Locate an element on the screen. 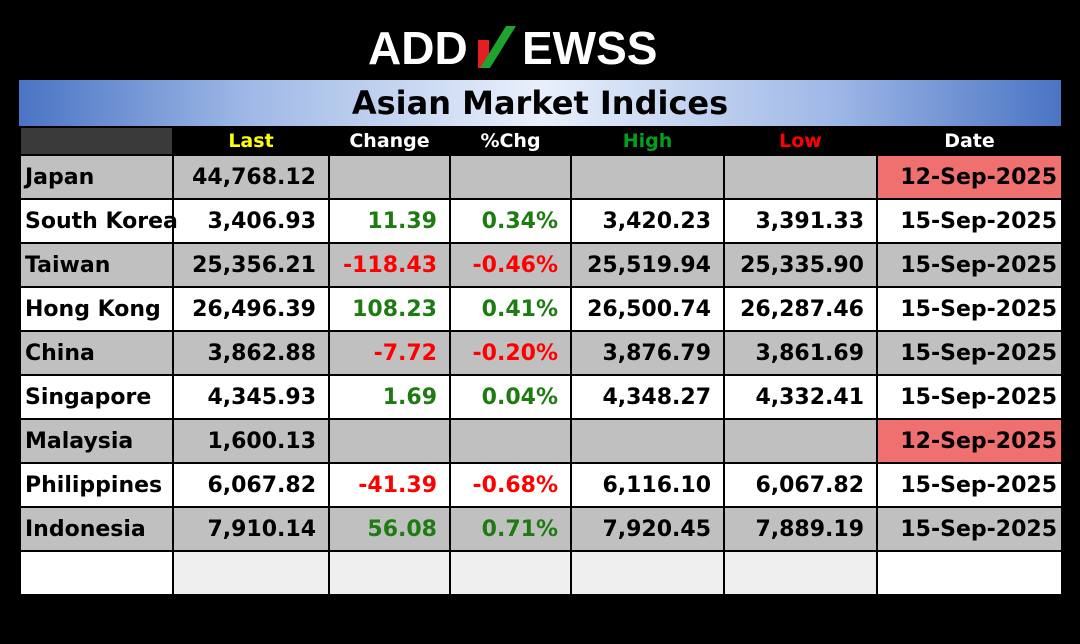 The width and height of the screenshot is (1080, 644). header-last: Last is located at coordinates (251, 141).